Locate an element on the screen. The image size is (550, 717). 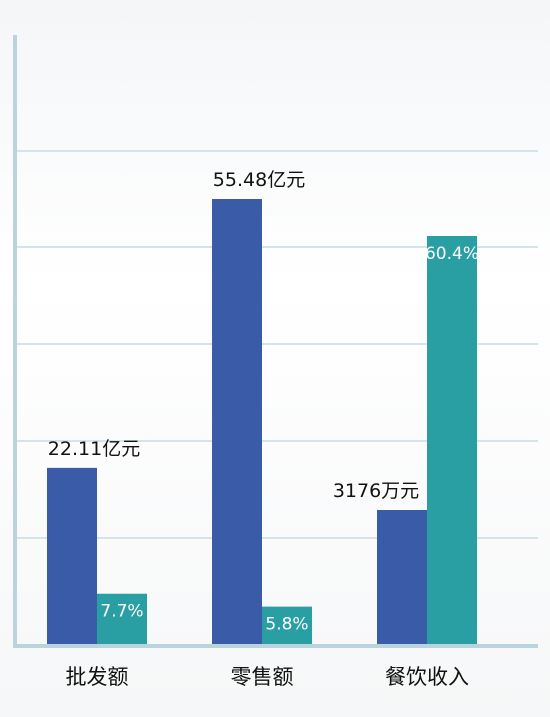
data-label-series-1-1: 55.48亿元 is located at coordinates (259, 180).